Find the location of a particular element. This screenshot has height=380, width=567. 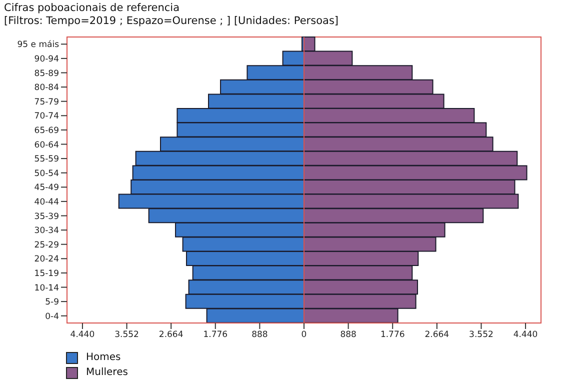

y-tick-label: 5-9 is located at coordinates (52, 303).